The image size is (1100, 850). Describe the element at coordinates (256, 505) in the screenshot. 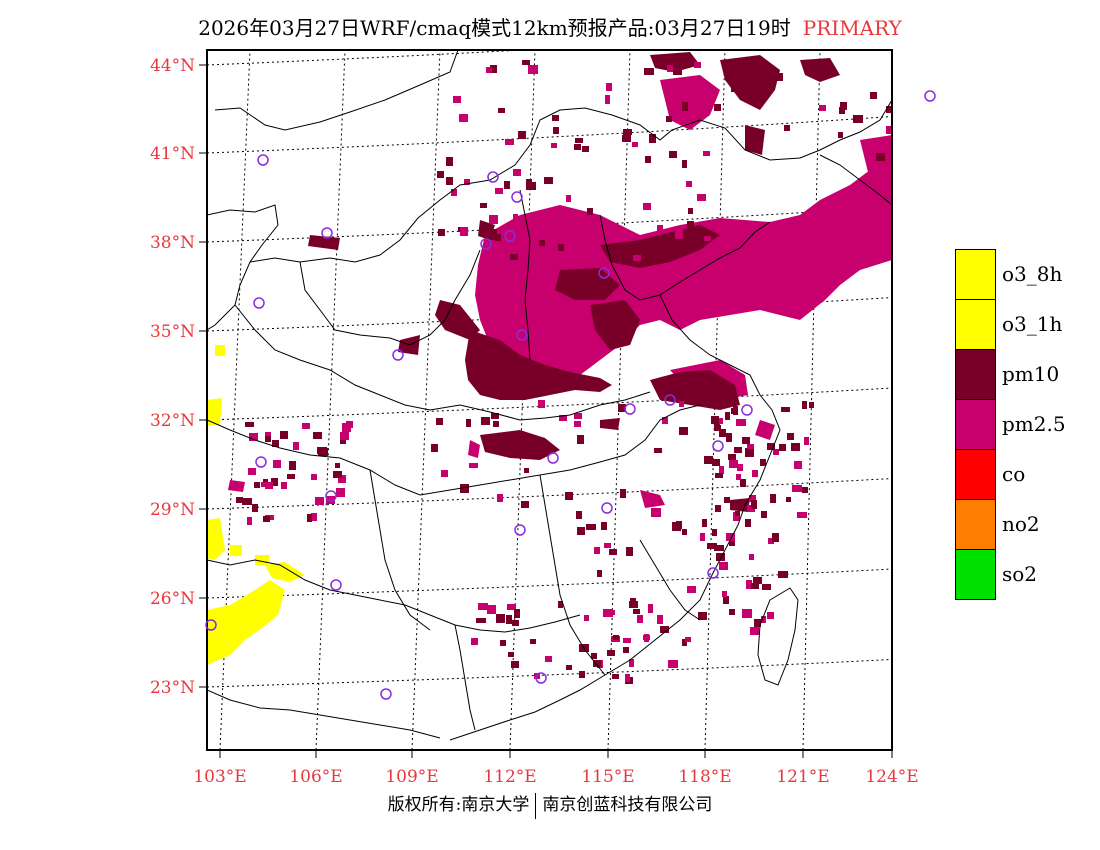

I see `o3-areas` at that location.